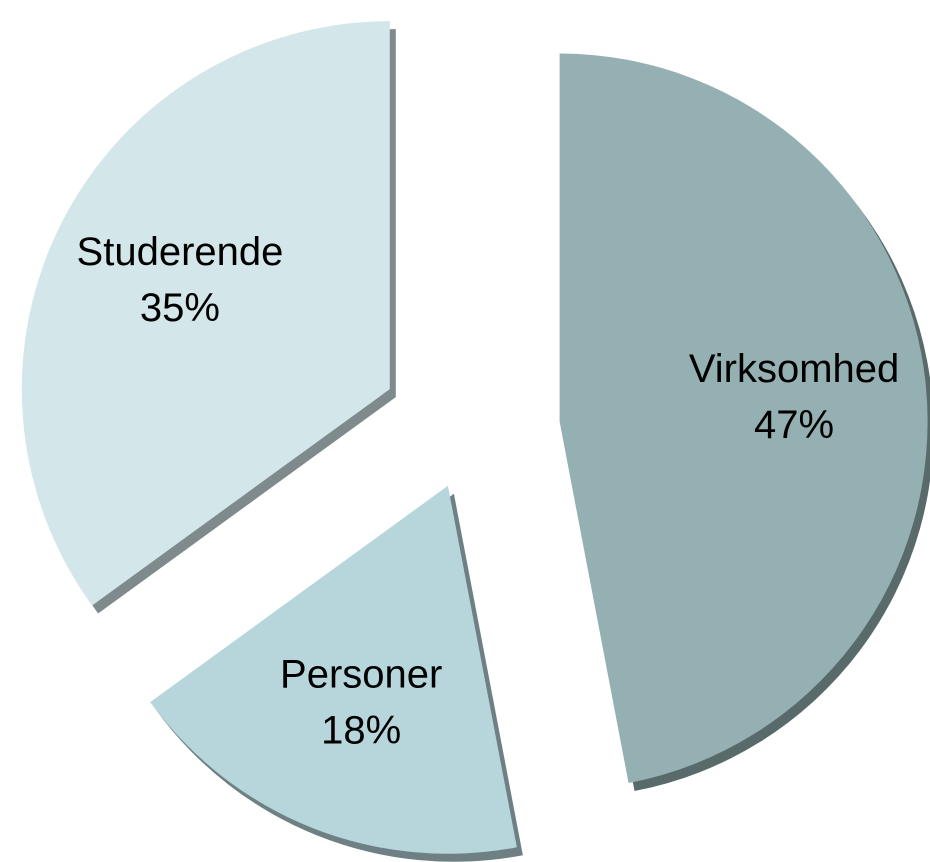 This screenshot has width=930, height=862. What do you see at coordinates (361, 730) in the screenshot?
I see `slice-value: 18%` at bounding box center [361, 730].